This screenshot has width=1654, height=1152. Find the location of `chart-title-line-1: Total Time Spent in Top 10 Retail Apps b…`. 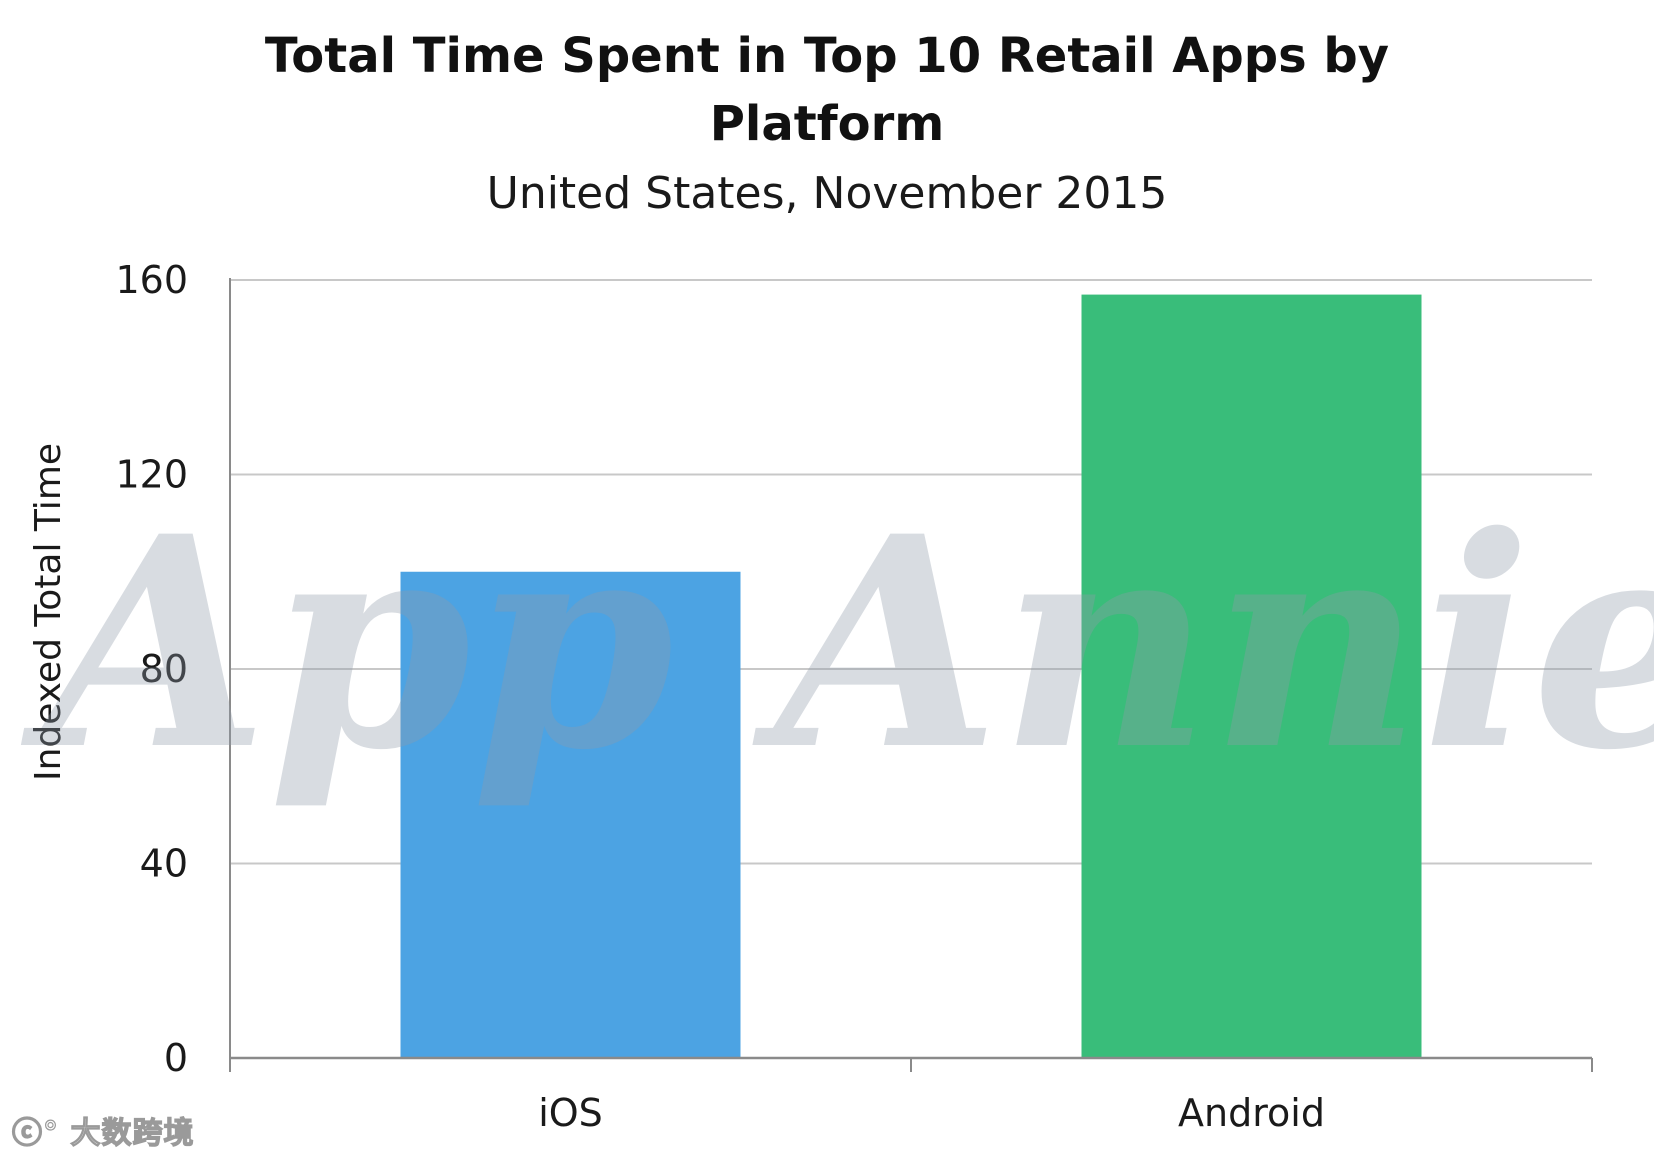

chart-title-line-1: Total Time Spent in Top 10 Retail Apps b… is located at coordinates (827, 56).